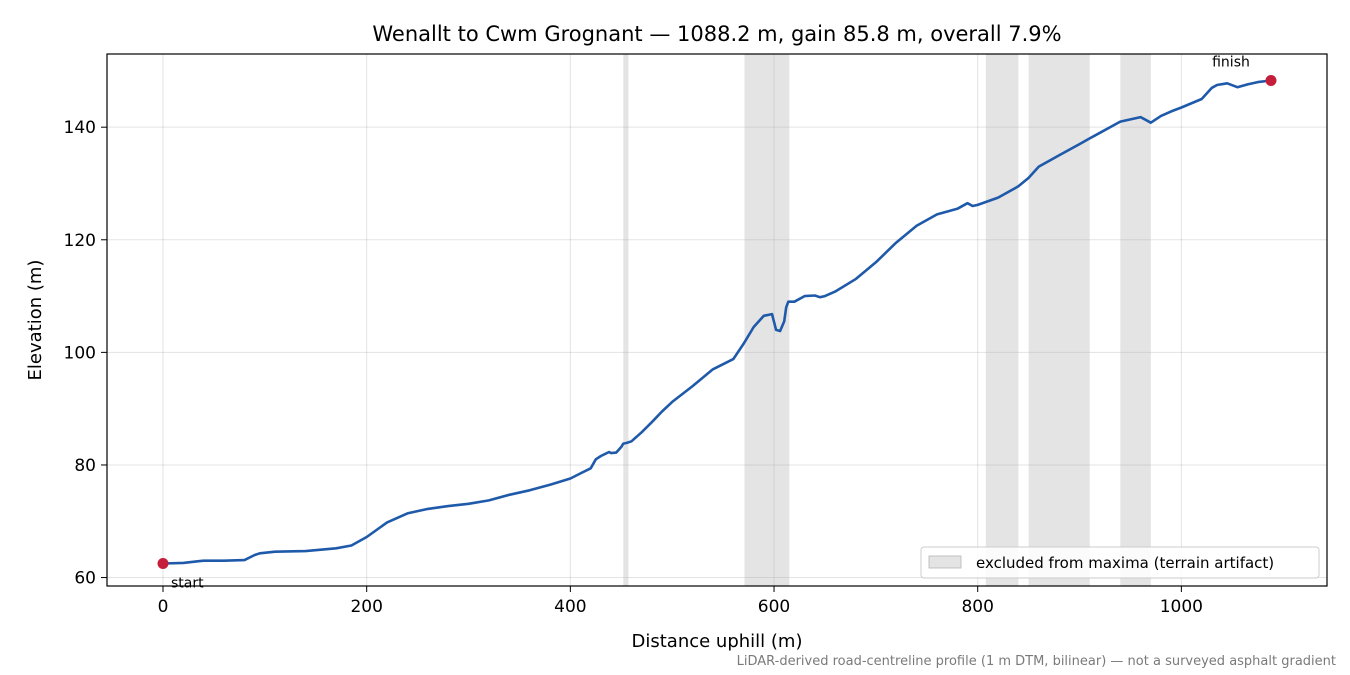 This screenshot has width=1350, height=675. What do you see at coordinates (80, 353) in the screenshot?
I see `y-tick-label: 100` at bounding box center [80, 353].